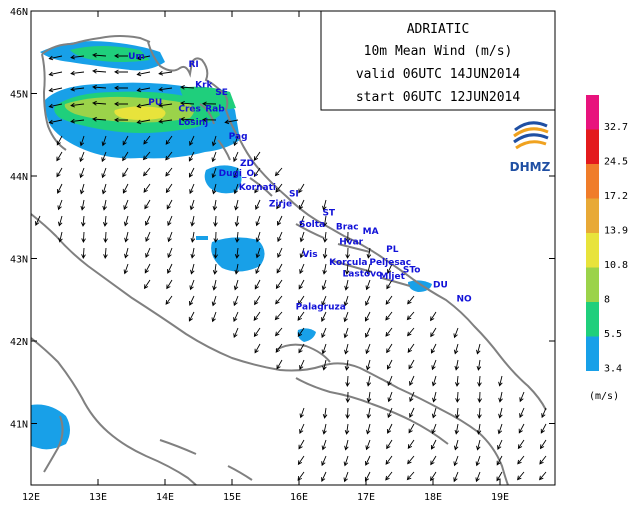 This screenshot has height=515, width=630. Describe the element at coordinates (390, 263) in the screenshot. I see `place-label: Peljesac` at that location.